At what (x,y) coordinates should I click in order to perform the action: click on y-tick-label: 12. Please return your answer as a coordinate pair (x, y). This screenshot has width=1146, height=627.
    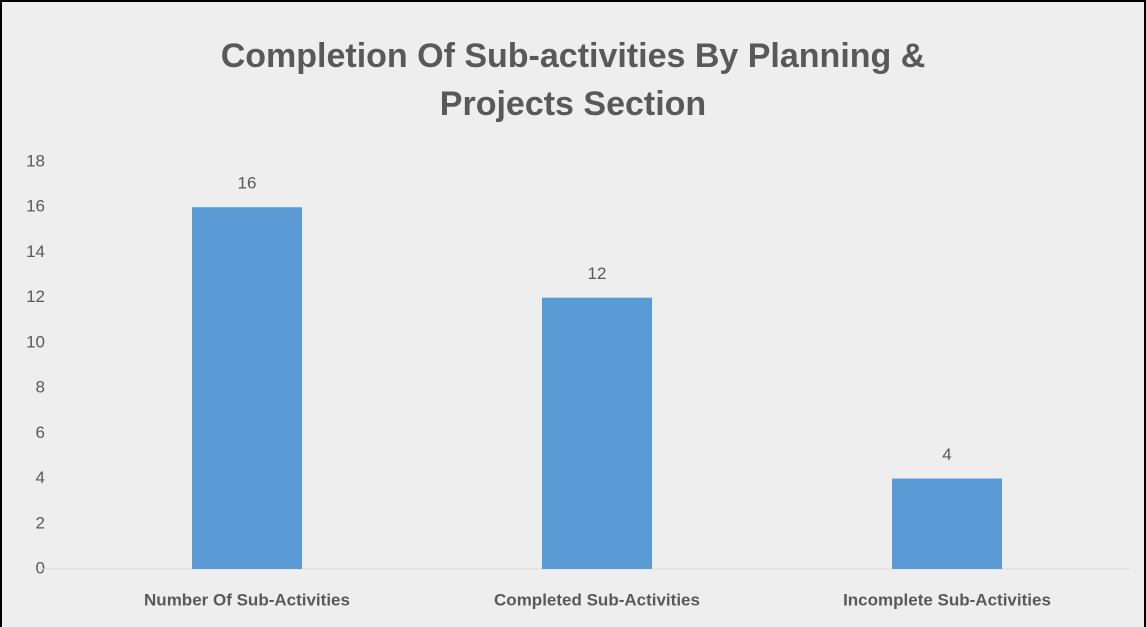
    Looking at the image, I should click on (35, 296).